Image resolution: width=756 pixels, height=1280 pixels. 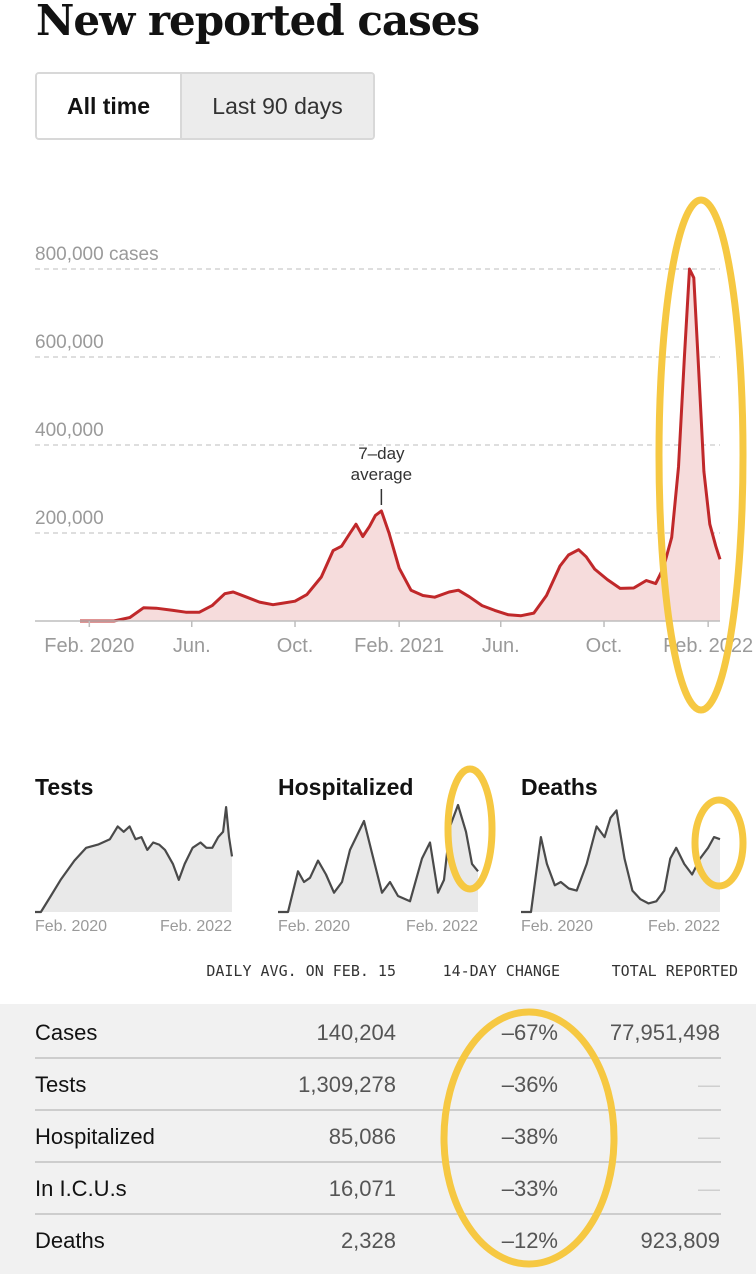 What do you see at coordinates (356, 1032) in the screenshot?
I see `row-daily-avg: 140,204` at bounding box center [356, 1032].